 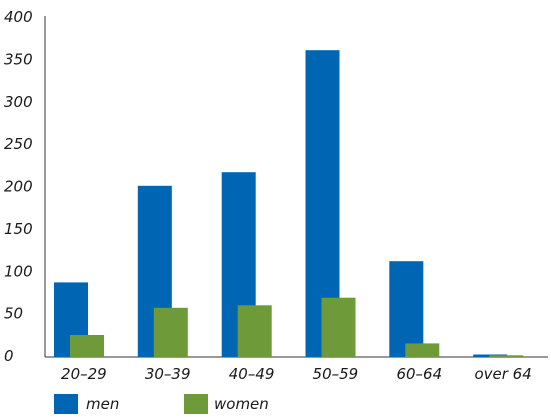 What do you see at coordinates (18, 229) in the screenshot?
I see `y-tick-label: 150` at bounding box center [18, 229].